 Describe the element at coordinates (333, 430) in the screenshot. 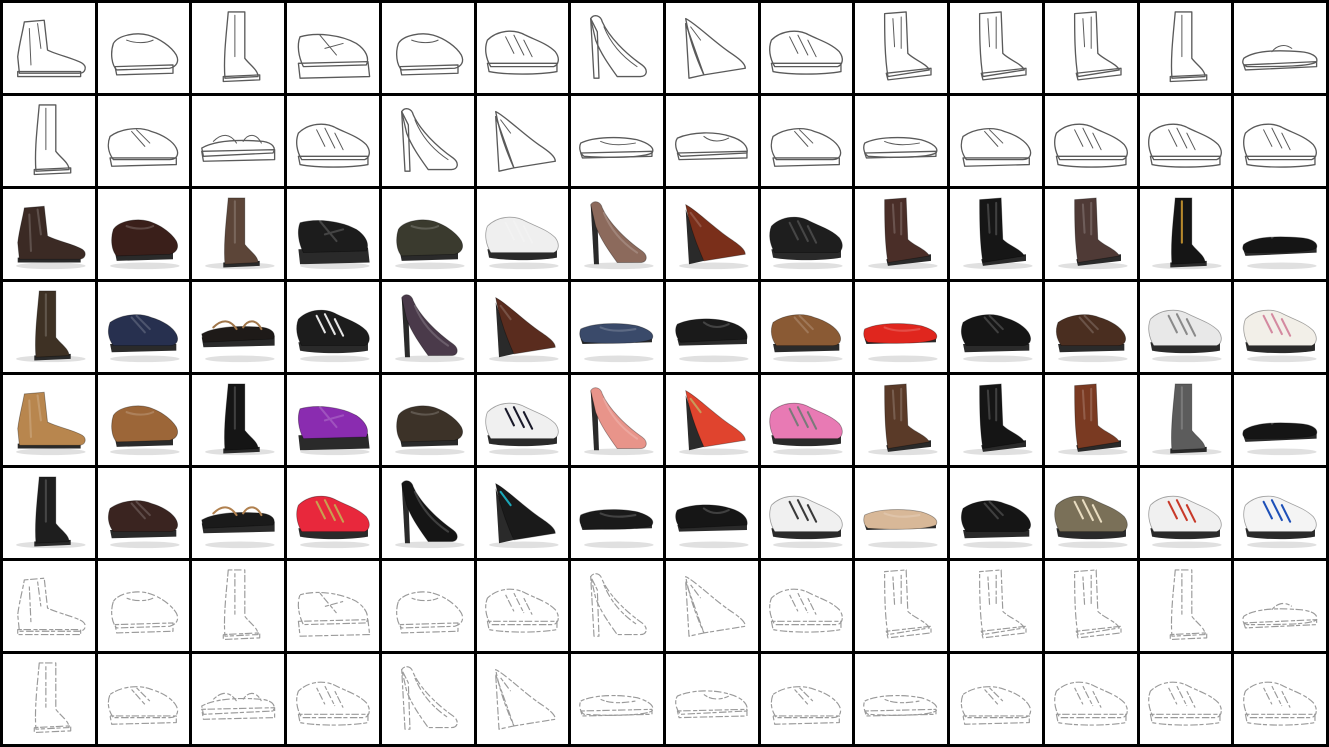

I see `mary-jane-shoe-image` at that location.